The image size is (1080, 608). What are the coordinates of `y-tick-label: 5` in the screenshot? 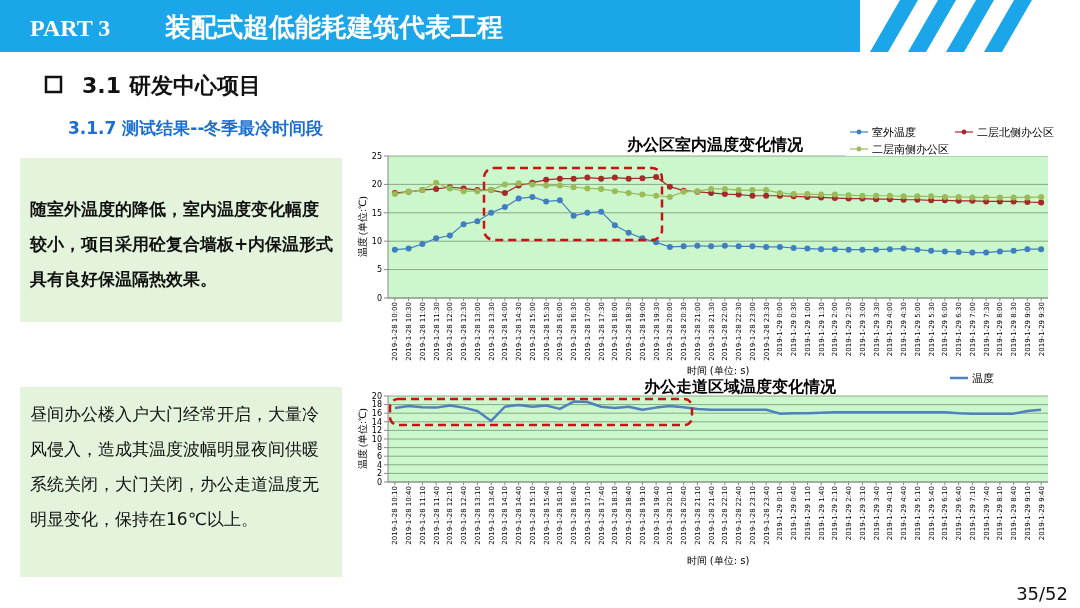 It's located at (379, 270).